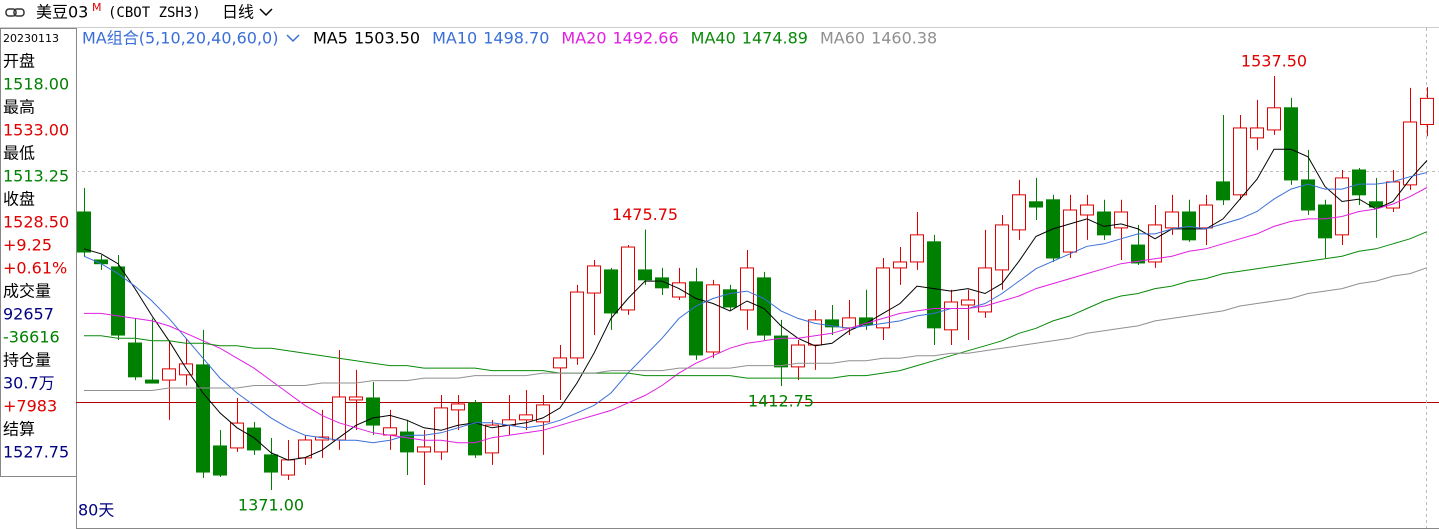 The height and width of the screenshot is (529, 1439). I want to click on ma-group: MA组合(5,10,20,40,60,0), so click(180, 38).